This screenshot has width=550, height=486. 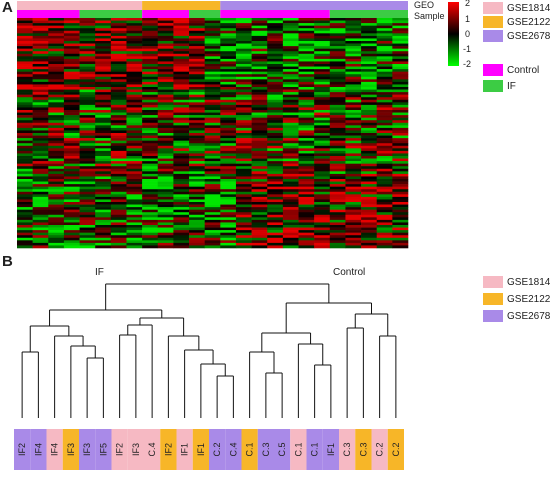 I want to click on annotation-segment, so click(x=275, y=14).